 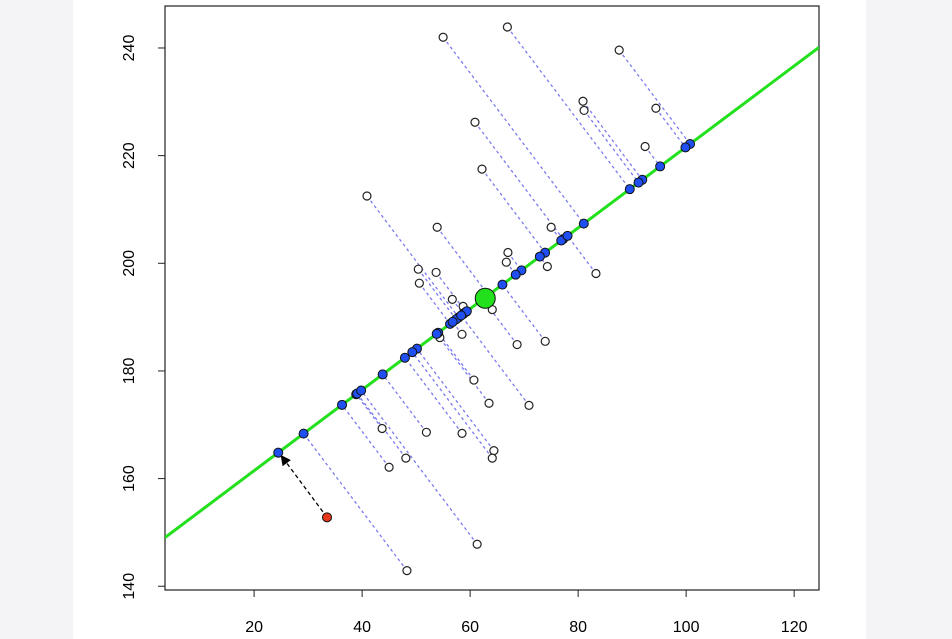 I want to click on highlight-projection, so click(x=278, y=452).